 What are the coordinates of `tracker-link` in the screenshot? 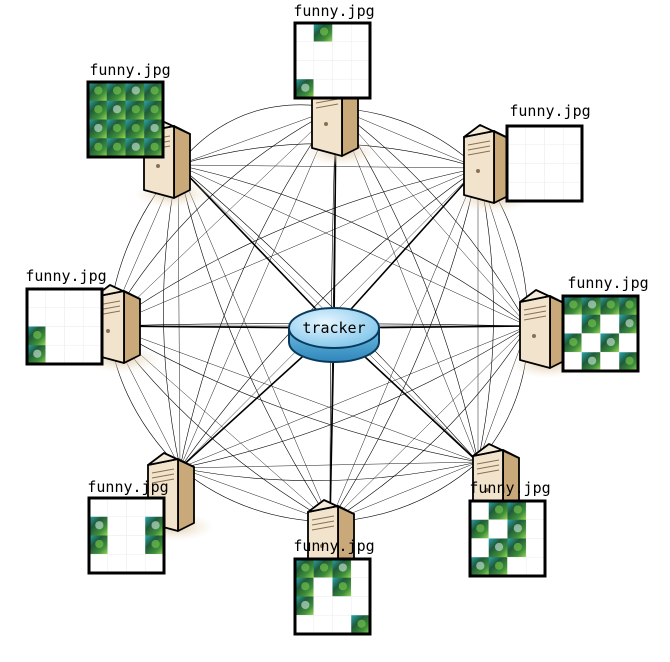 It's located at (406, 248).